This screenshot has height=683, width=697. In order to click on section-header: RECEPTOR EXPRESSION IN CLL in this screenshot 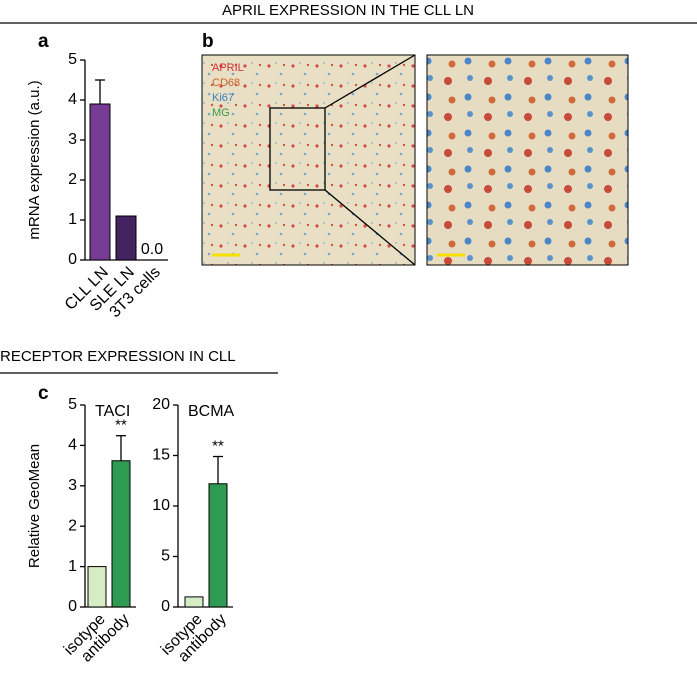, I will do `click(118, 356)`.